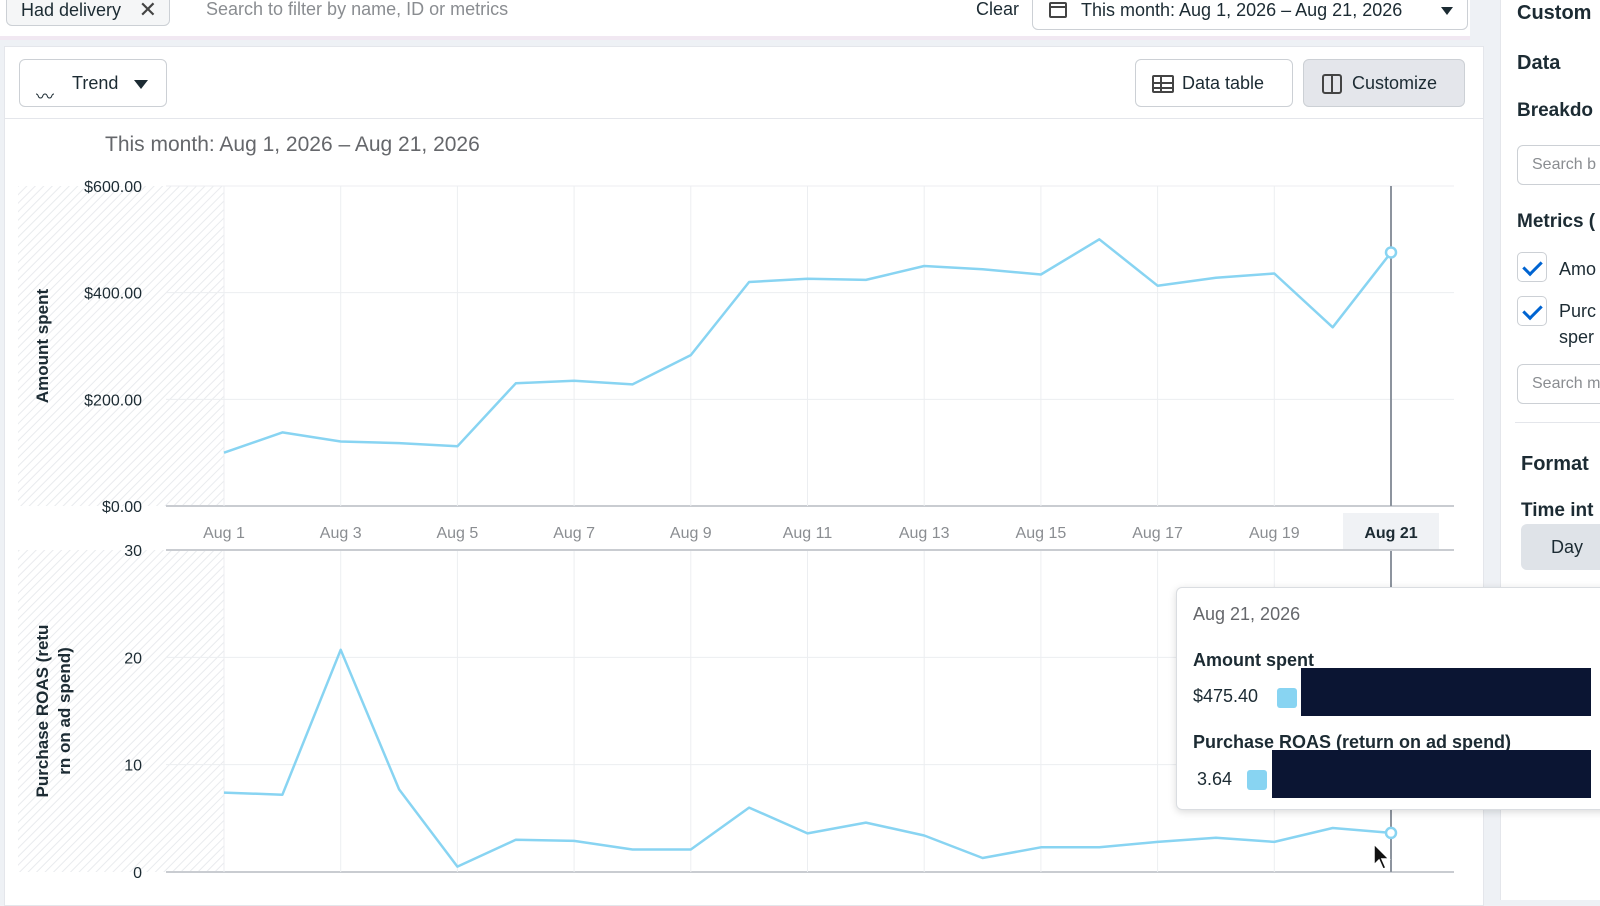 This screenshot has width=1600, height=906. I want to click on x-tick-label: Aug 21, so click(1390, 533).